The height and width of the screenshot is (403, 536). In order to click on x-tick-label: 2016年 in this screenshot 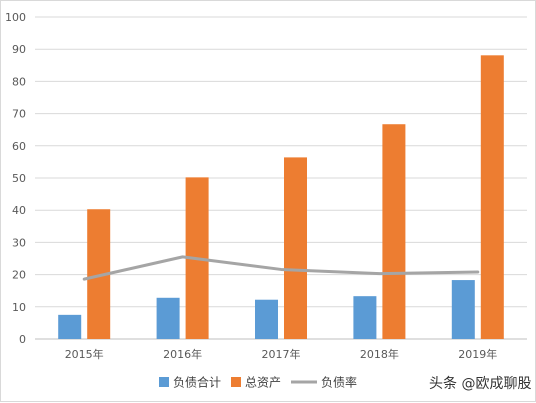, I will do `click(182, 354)`.